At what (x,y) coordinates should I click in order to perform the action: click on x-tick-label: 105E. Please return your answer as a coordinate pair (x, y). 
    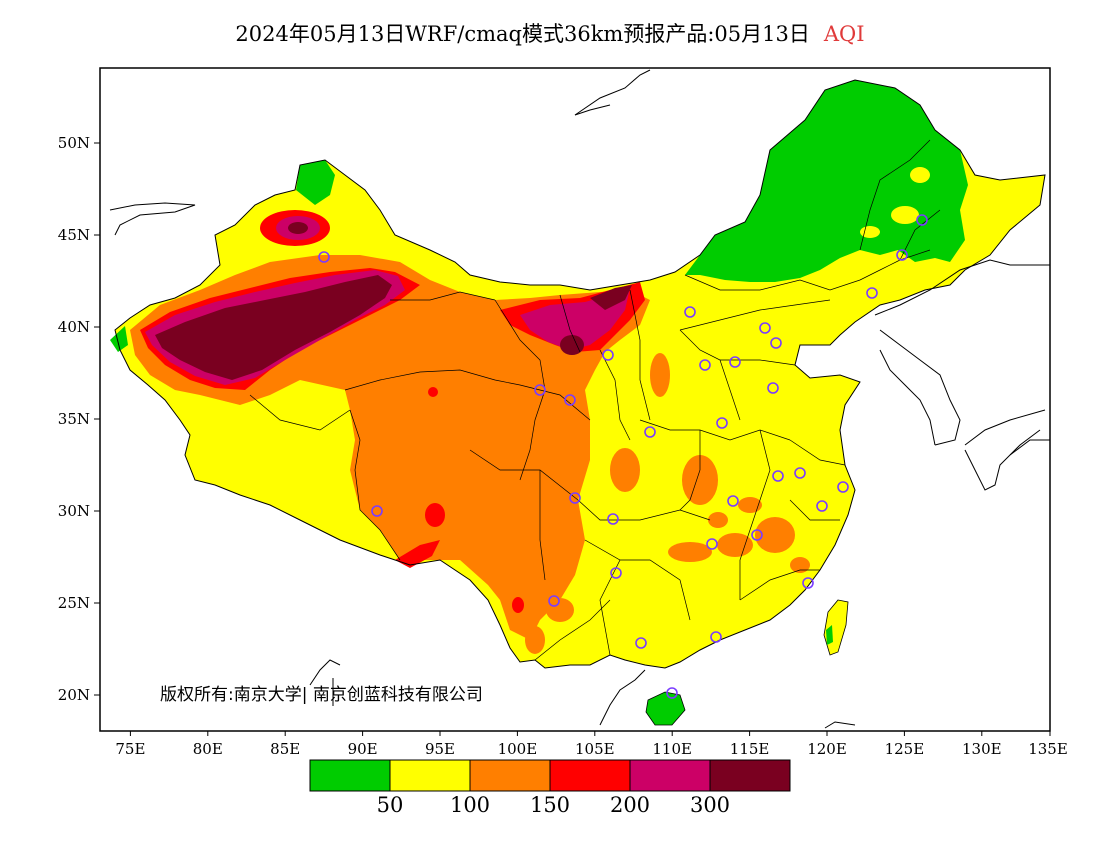
    Looking at the image, I should click on (595, 749).